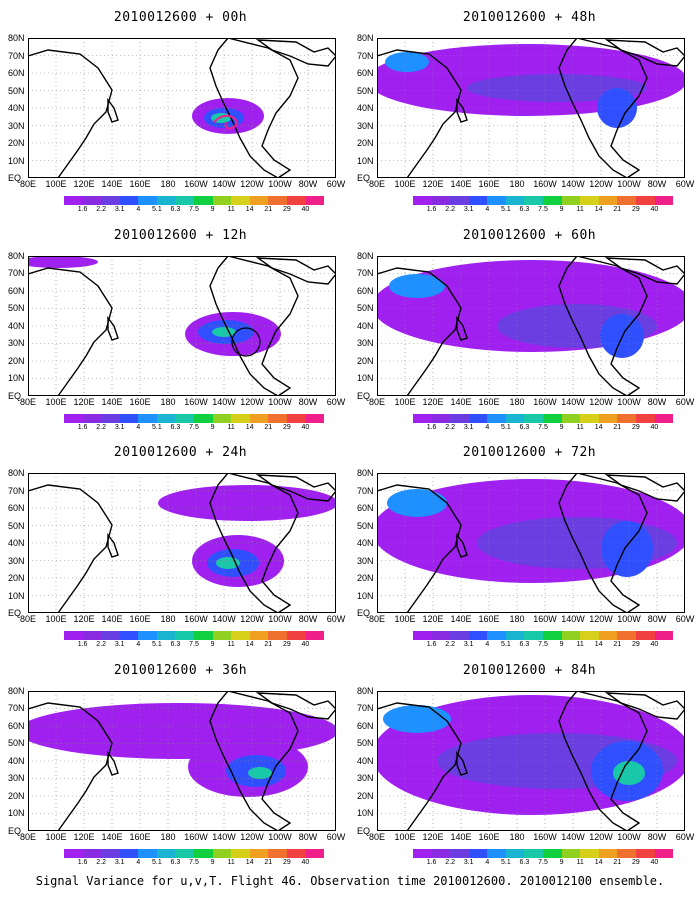 The height and width of the screenshot is (900, 700). Describe the element at coordinates (305, 209) in the screenshot. I see `colorbar-label: 40` at that location.